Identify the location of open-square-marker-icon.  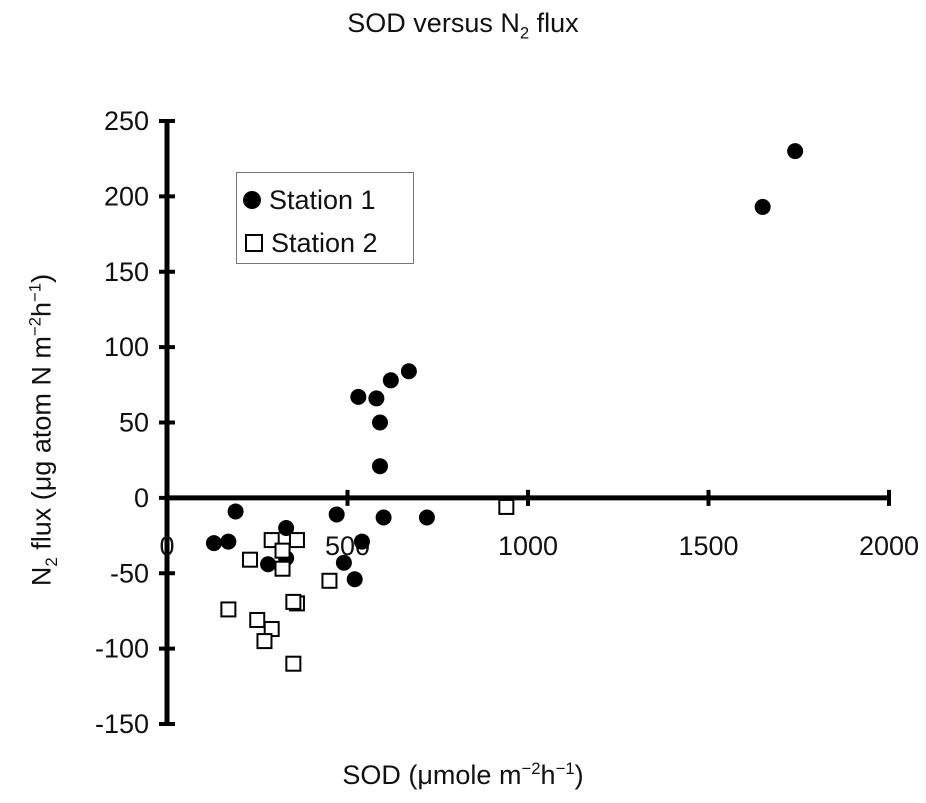
(254, 243).